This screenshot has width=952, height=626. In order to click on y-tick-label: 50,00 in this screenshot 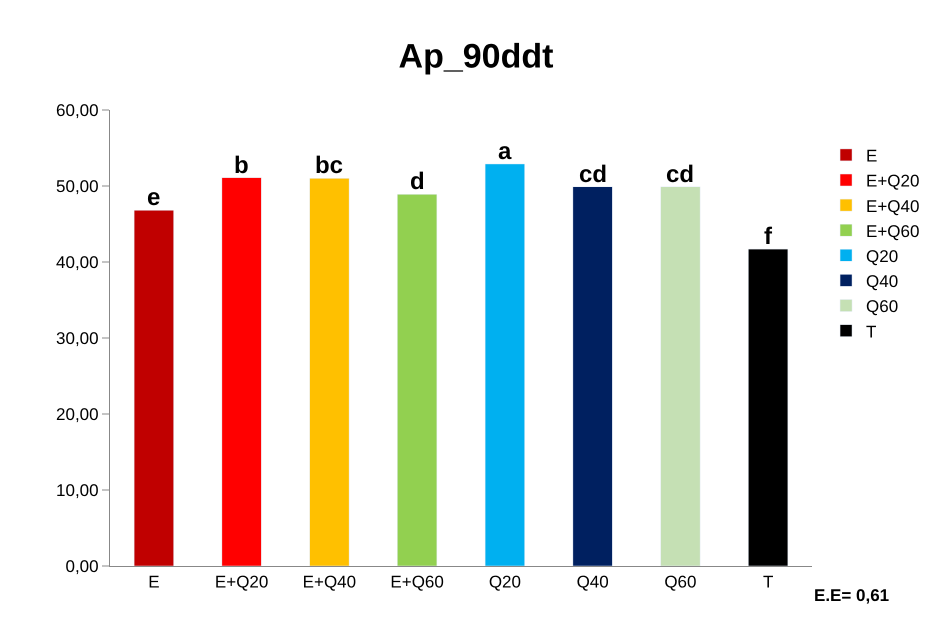, I will do `click(77, 186)`.